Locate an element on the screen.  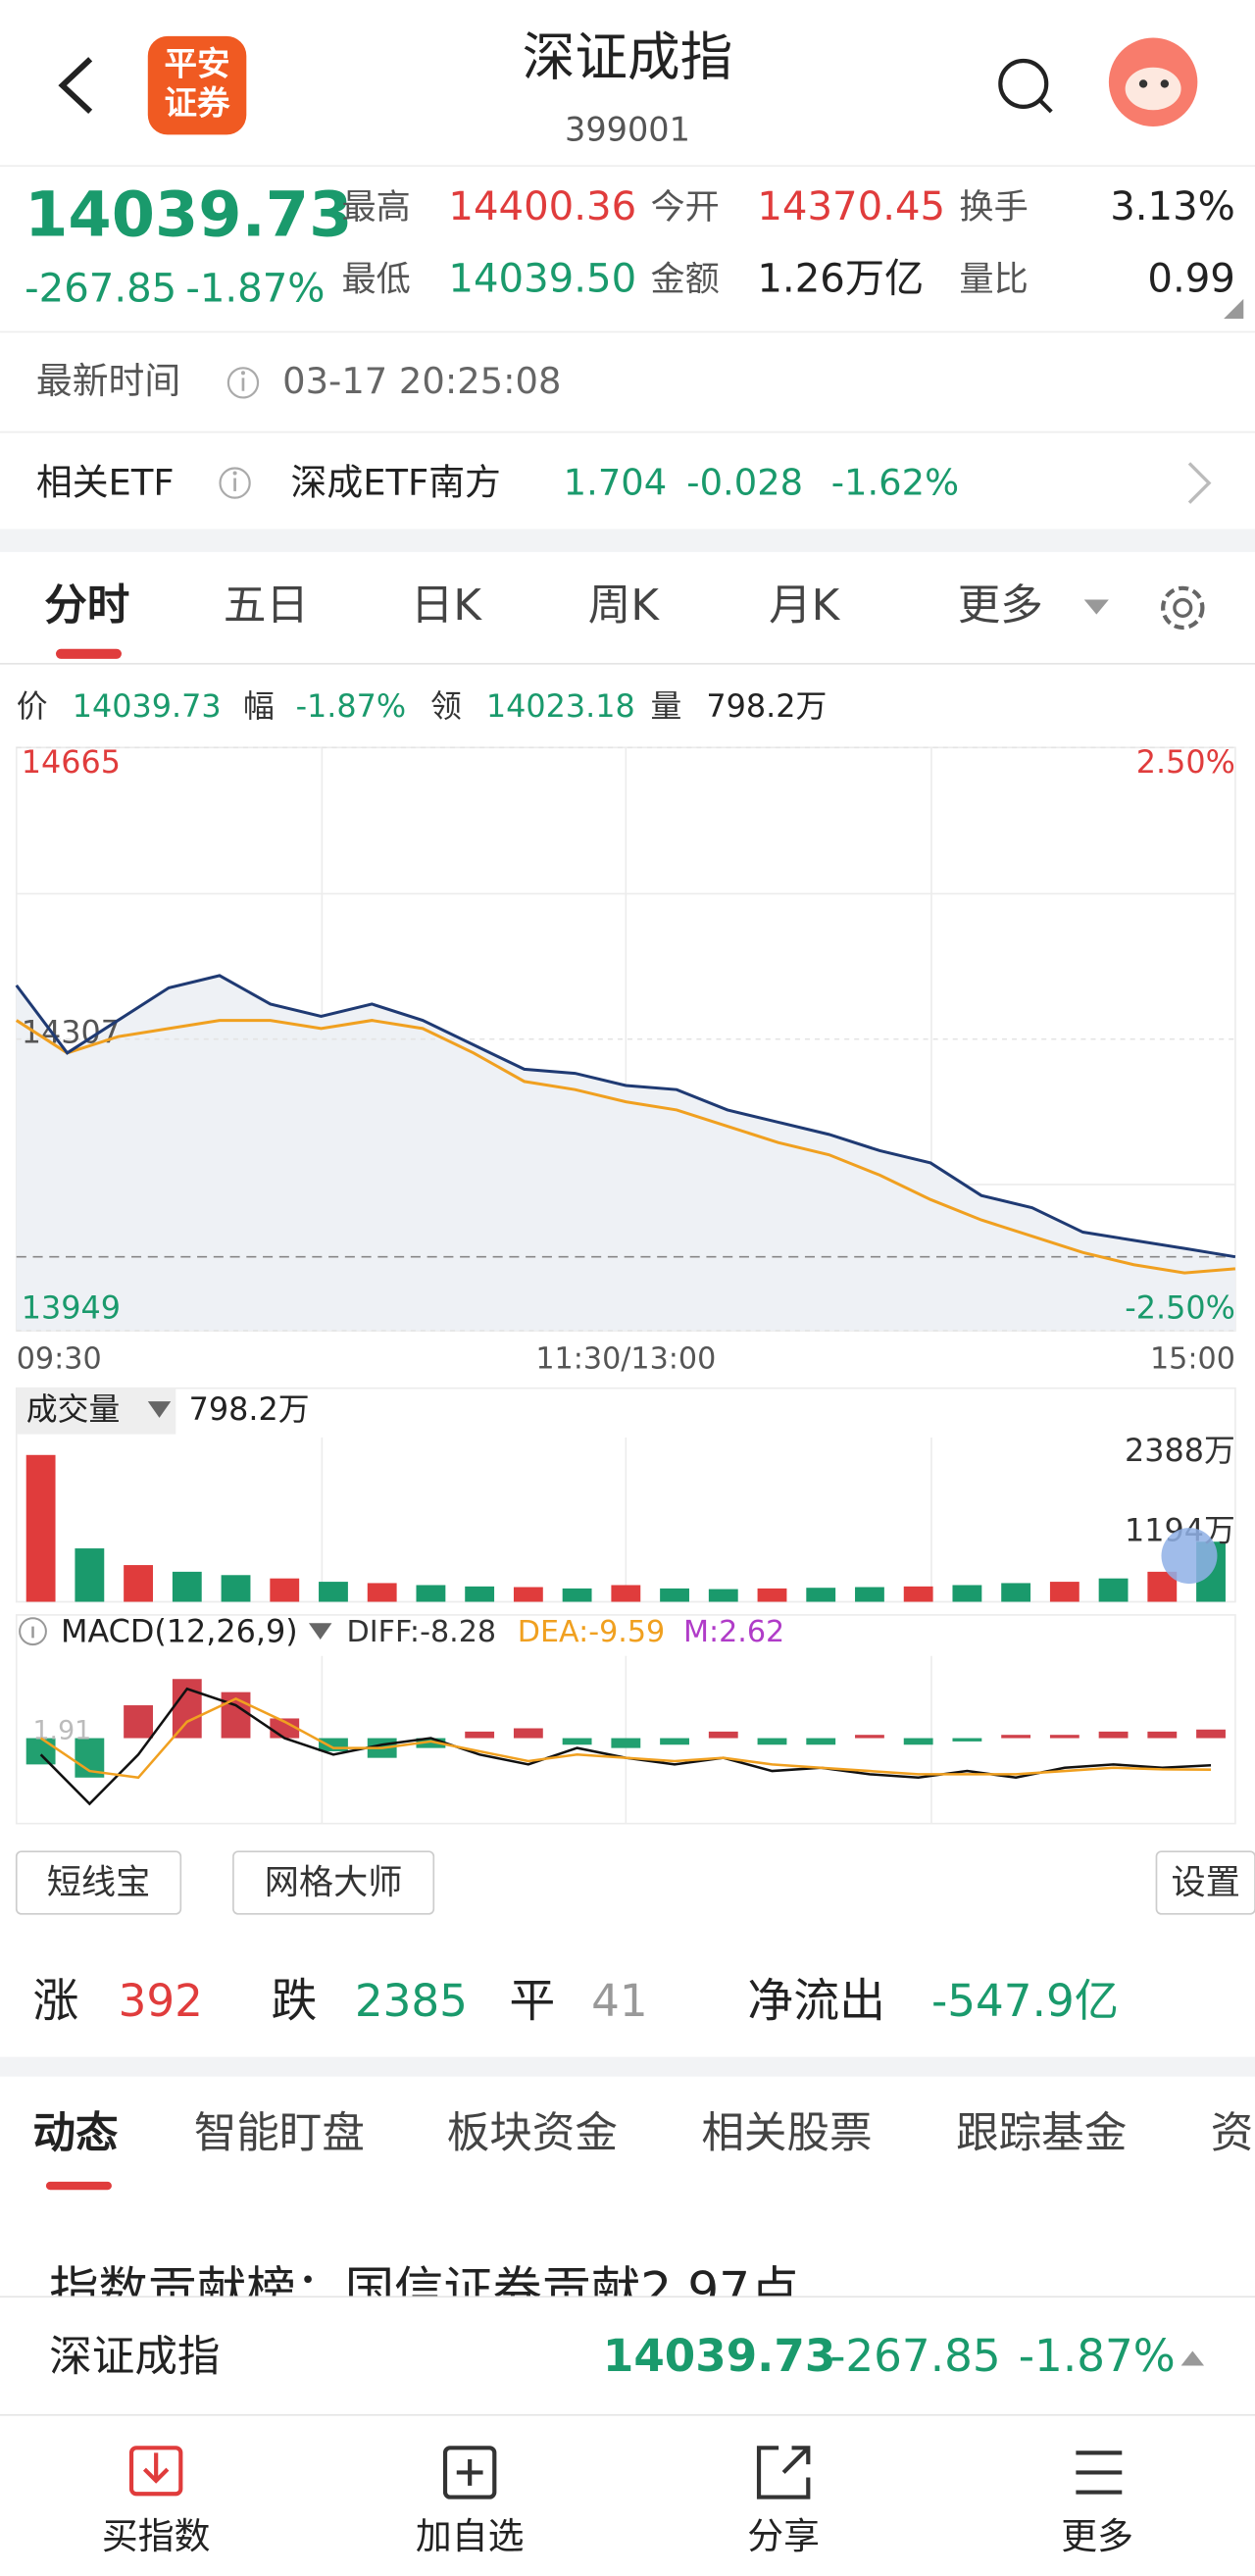
nav-label: 更多 is located at coordinates (1097, 2536).